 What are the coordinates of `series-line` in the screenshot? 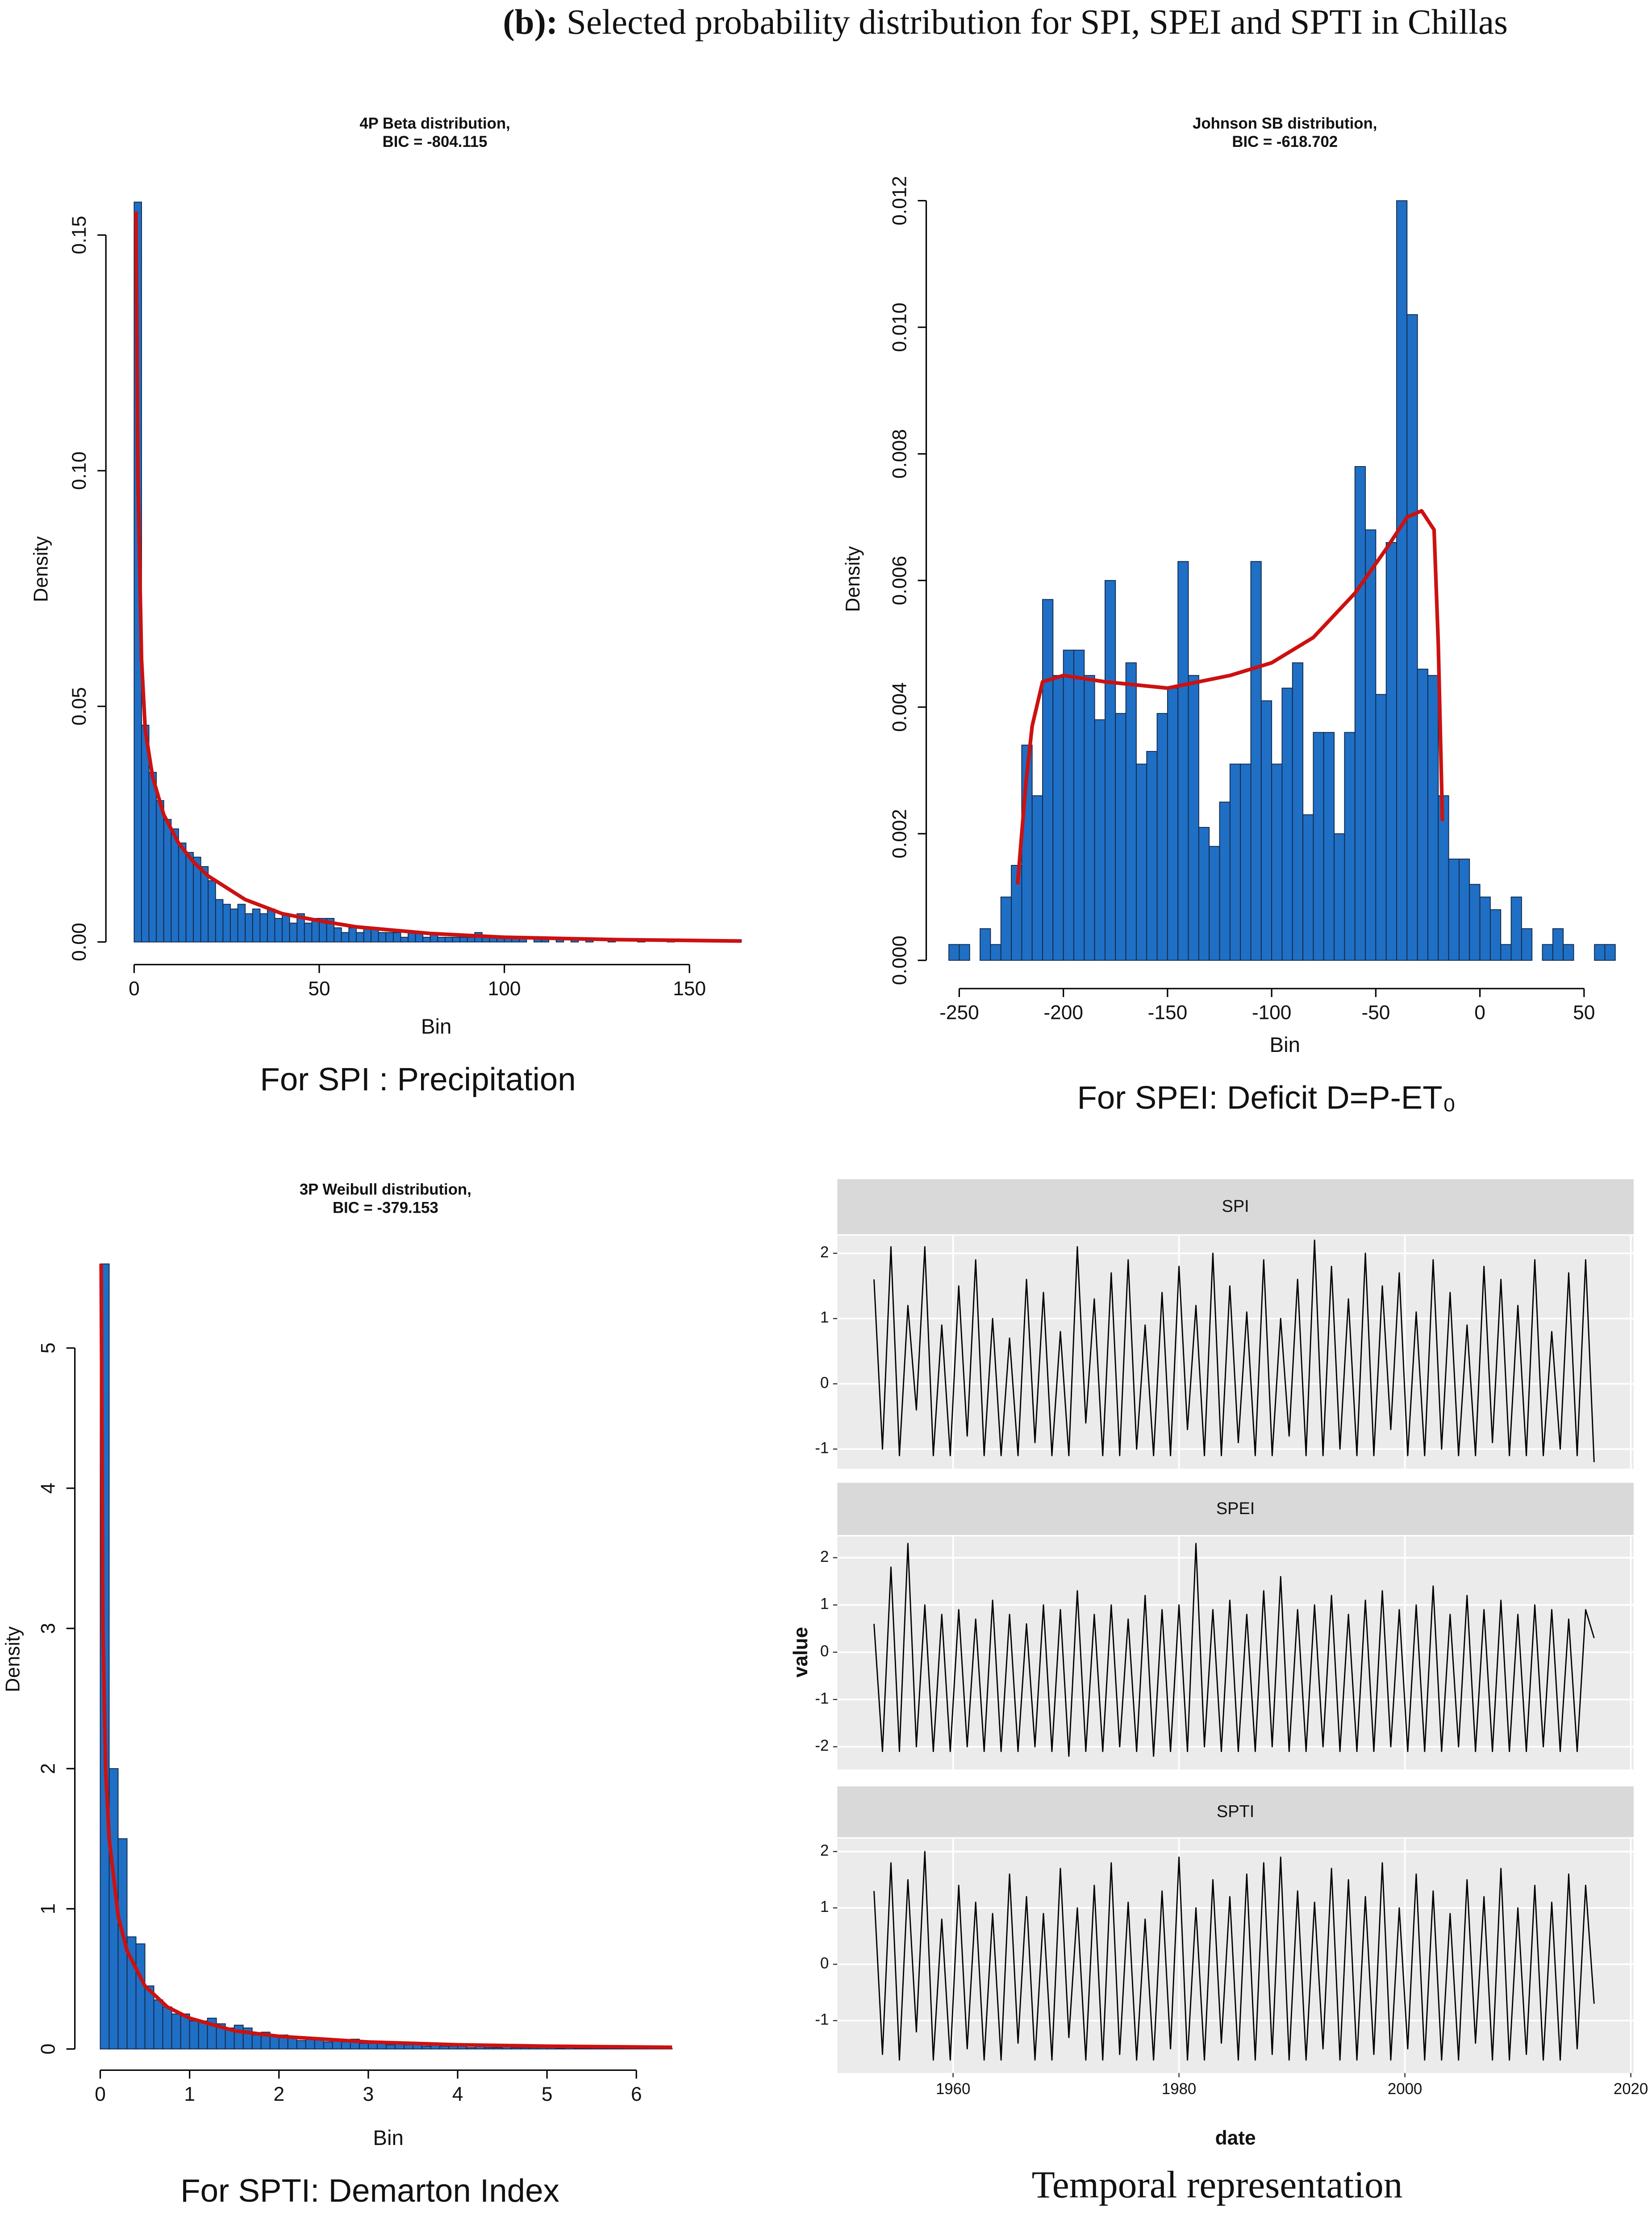 It's located at (1234, 1956).